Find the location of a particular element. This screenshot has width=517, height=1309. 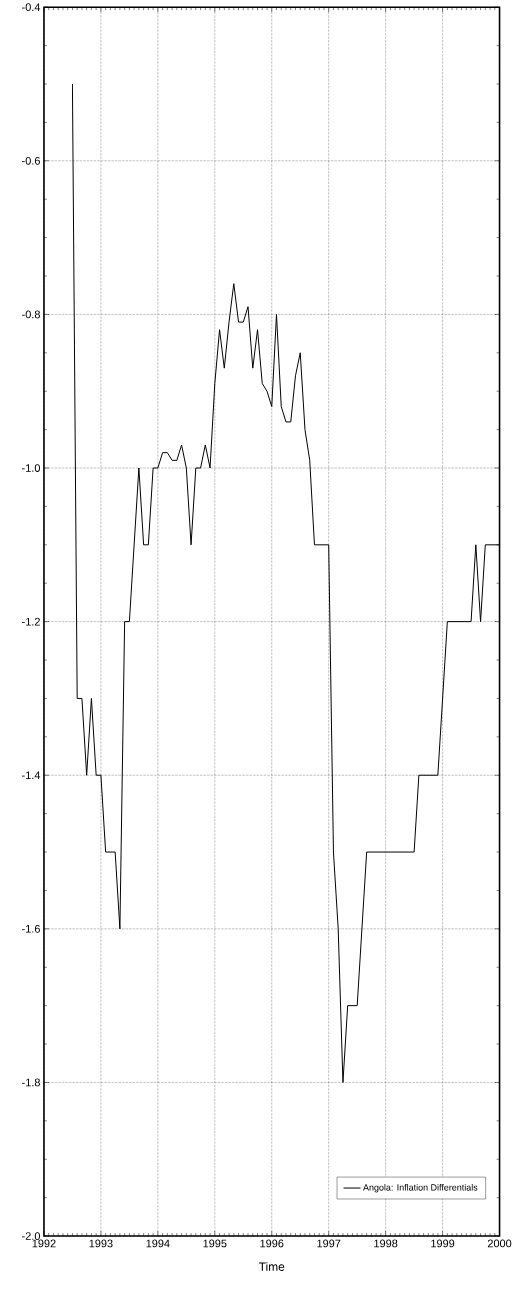

y-tick-label: -1.6 is located at coordinates (31, 928).